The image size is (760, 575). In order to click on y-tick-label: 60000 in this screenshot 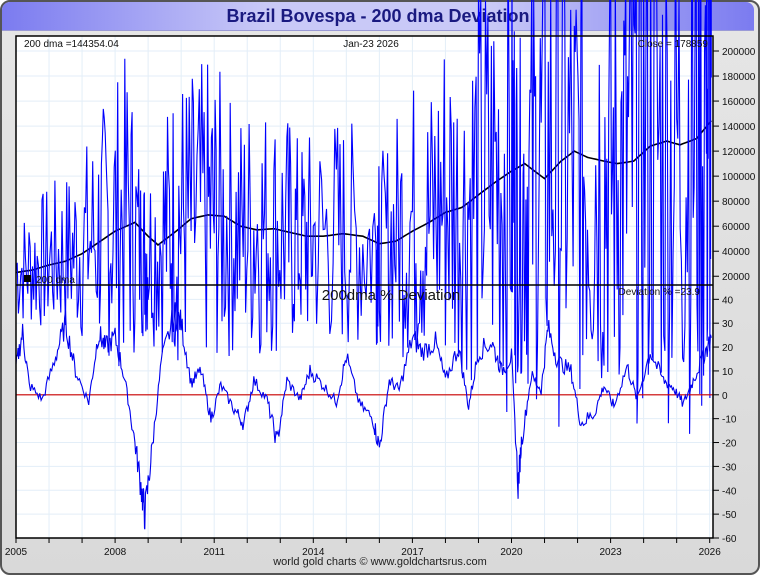, I will do `click(736, 227)`.